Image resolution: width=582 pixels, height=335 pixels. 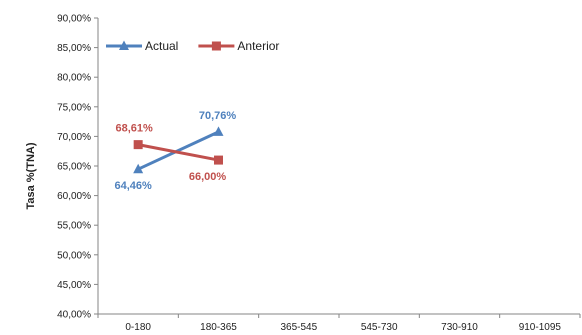 What do you see at coordinates (135, 129) in the screenshot?
I see `data-label: 68,61%` at bounding box center [135, 129].